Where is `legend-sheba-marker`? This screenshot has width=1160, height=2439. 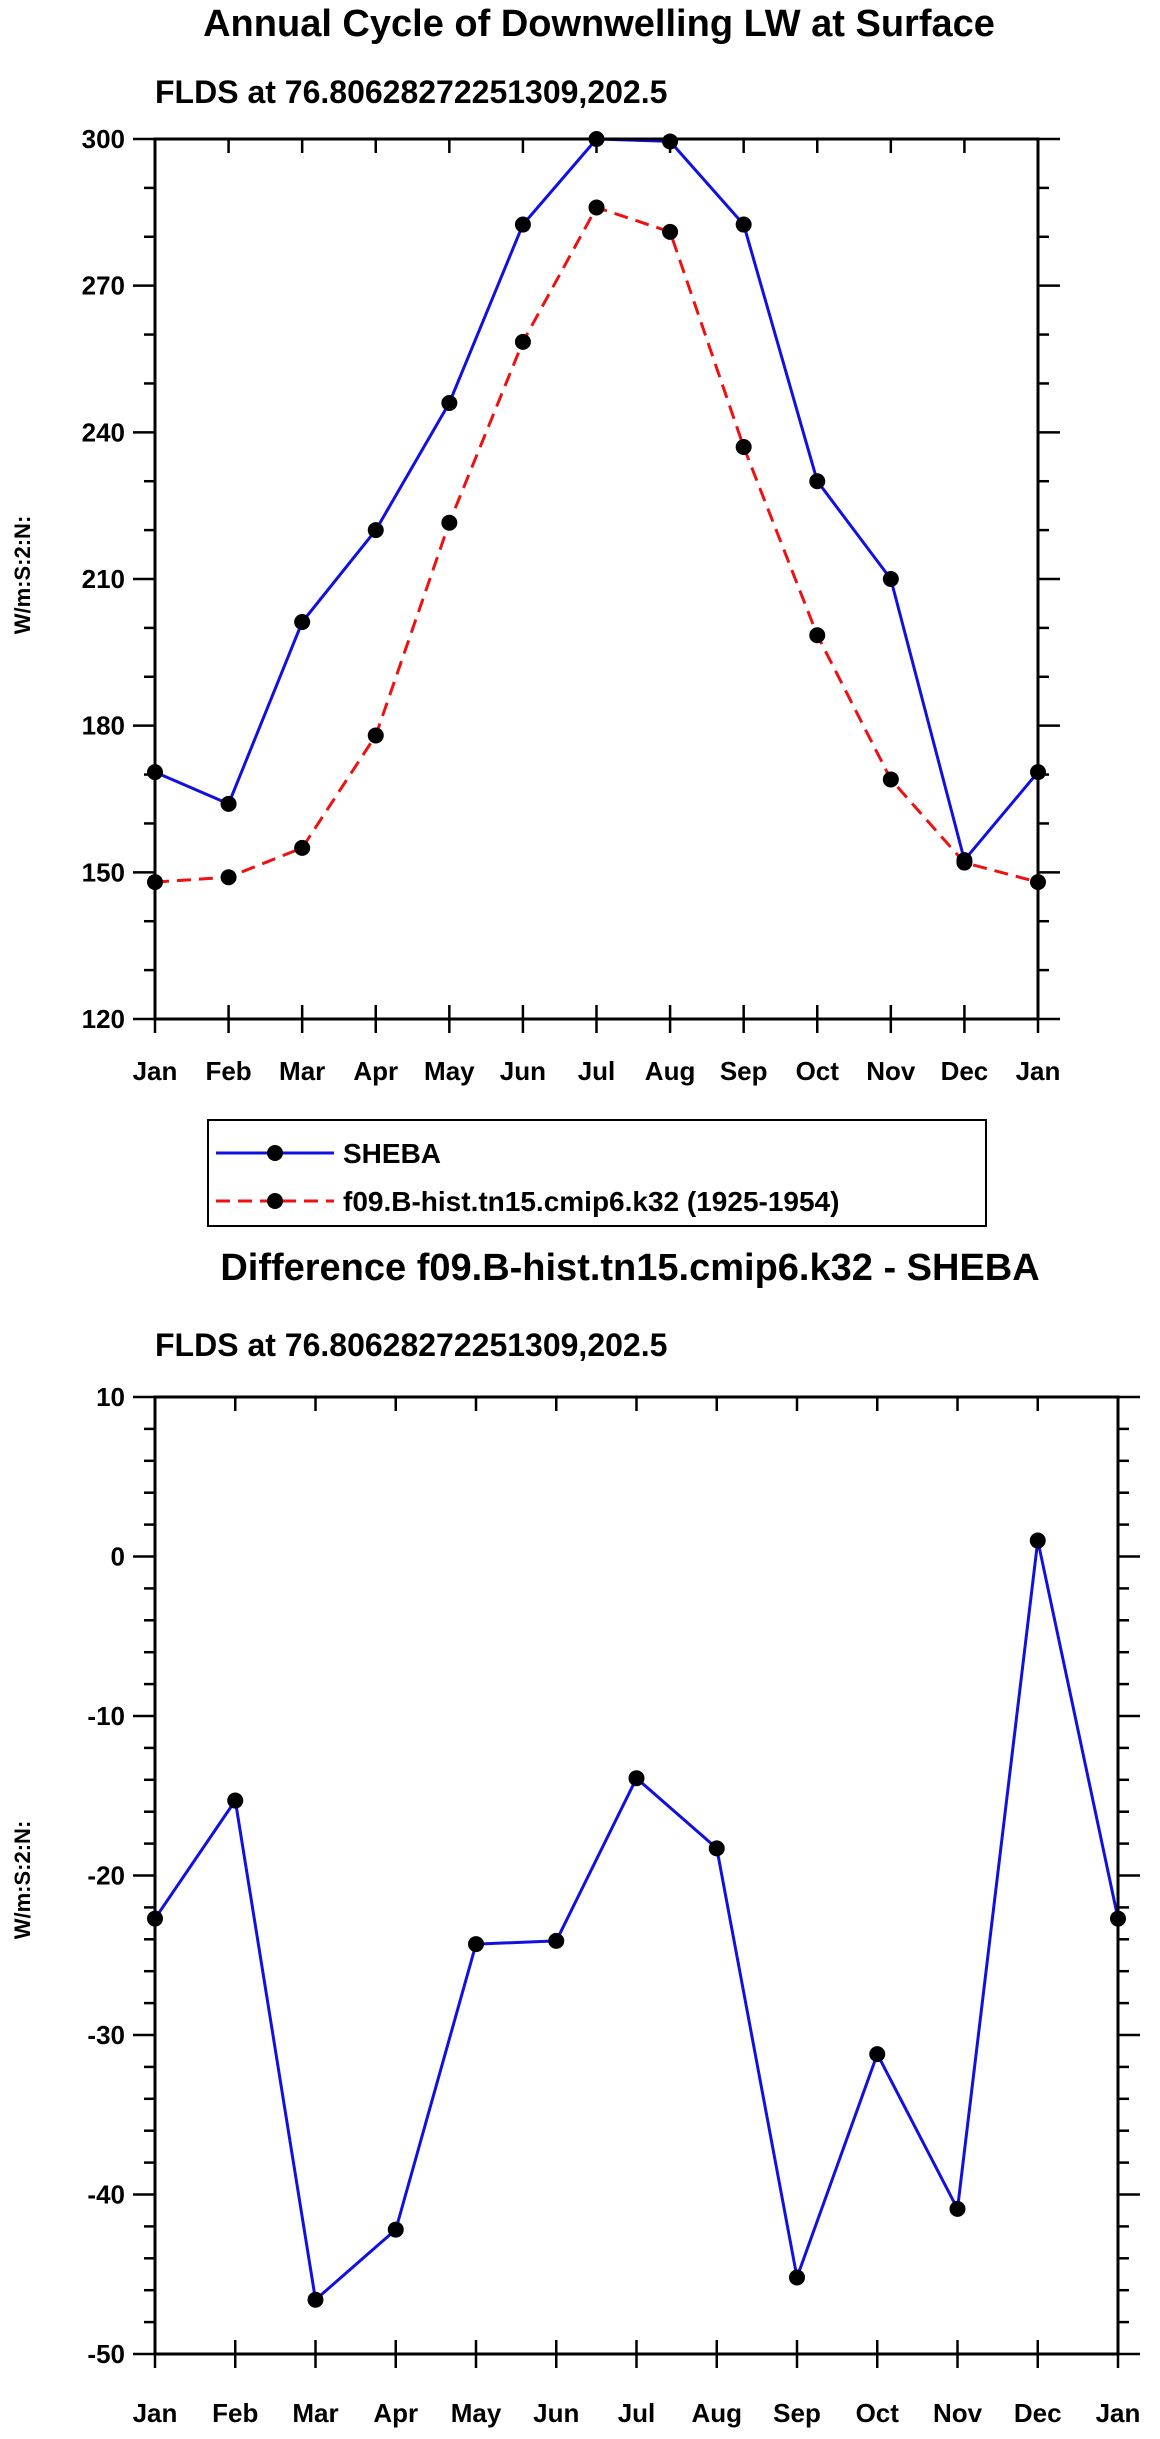
legend-sheba-marker is located at coordinates (275, 1153).